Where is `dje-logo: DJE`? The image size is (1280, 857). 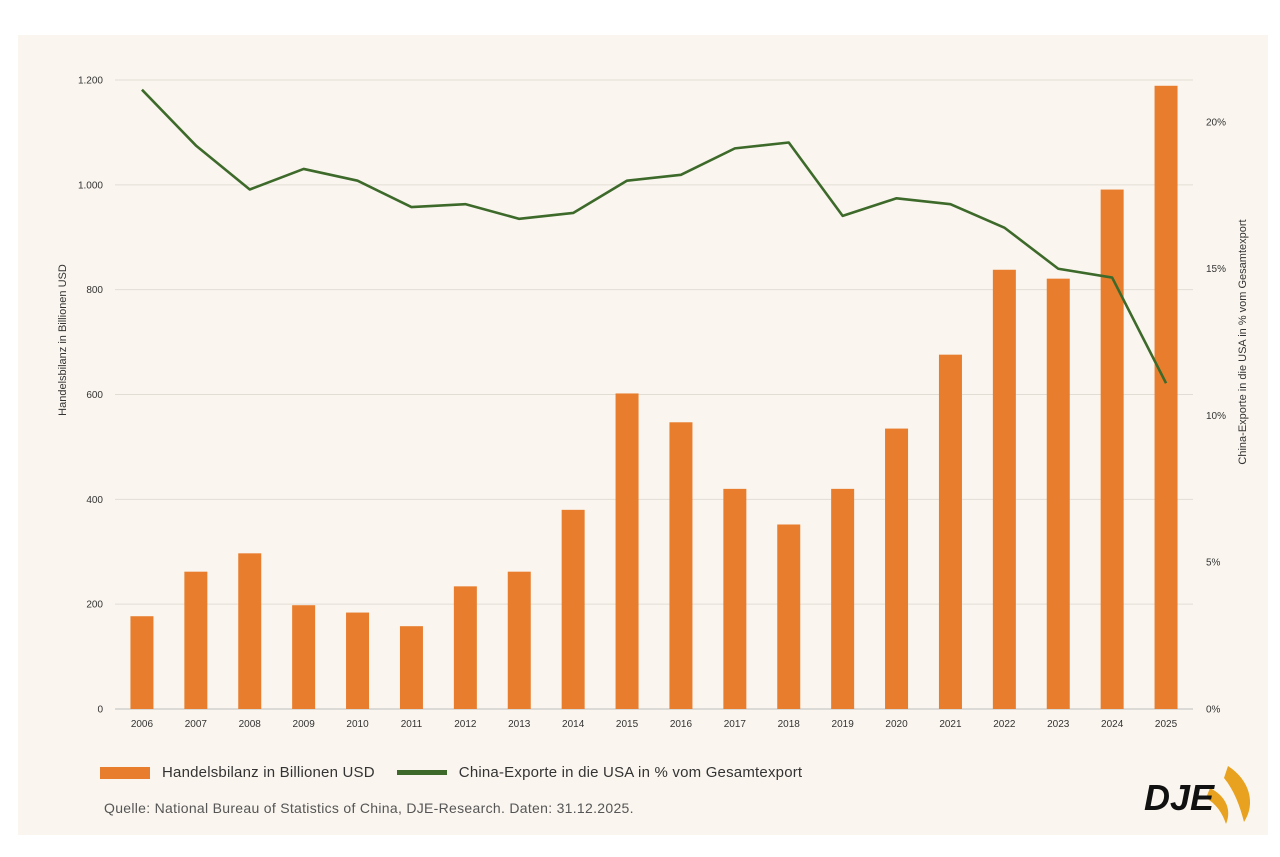
dje-logo: DJE is located at coordinates (1197, 795).